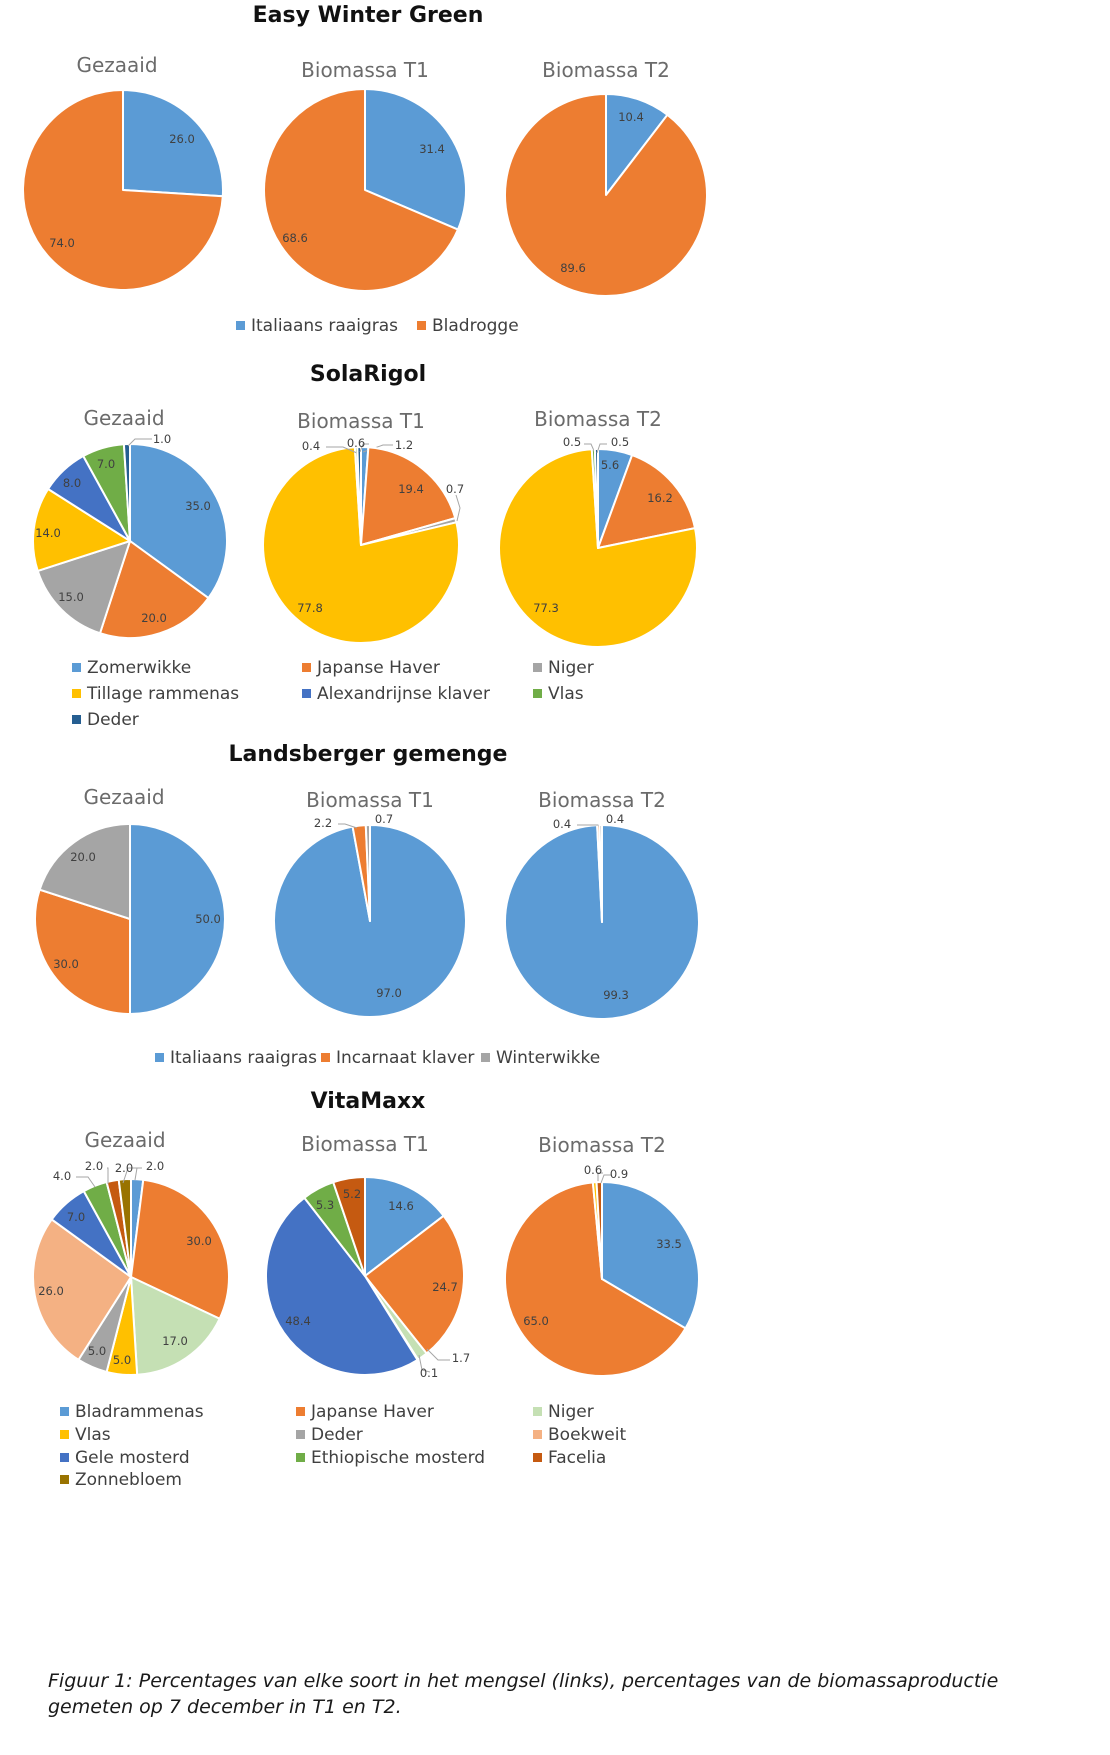 This screenshot has height=1755, width=1110. What do you see at coordinates (398, 1458) in the screenshot?
I see `legend-entry: Ethiopische mosterd` at bounding box center [398, 1458].